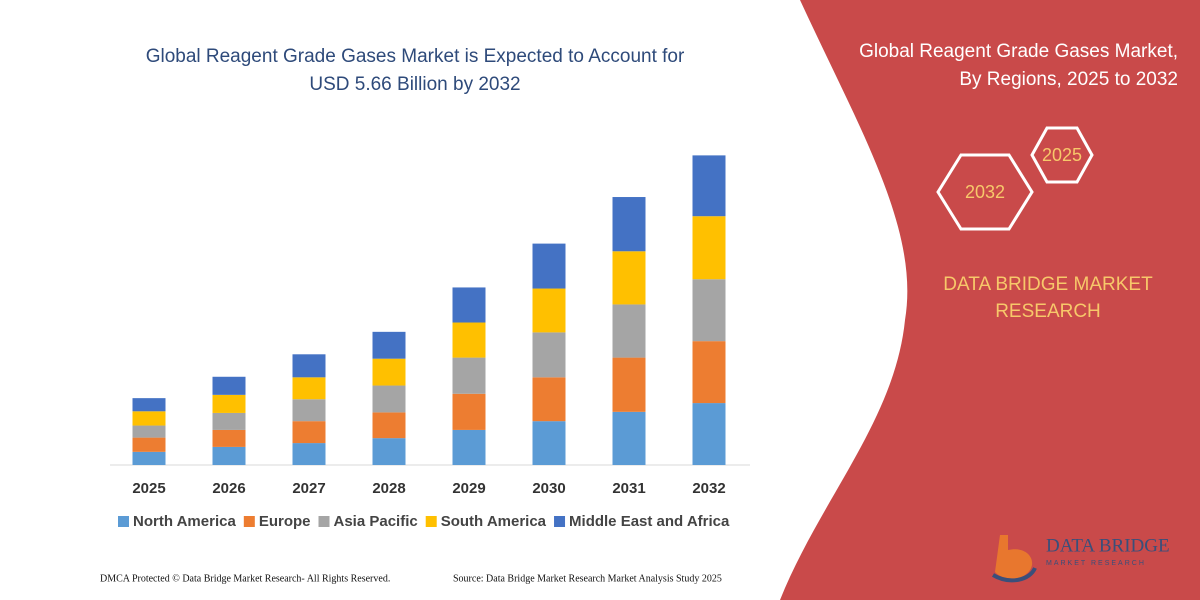 The height and width of the screenshot is (600, 1200). I want to click on logo-subtext: MARKET RESEARCH, so click(1096, 563).